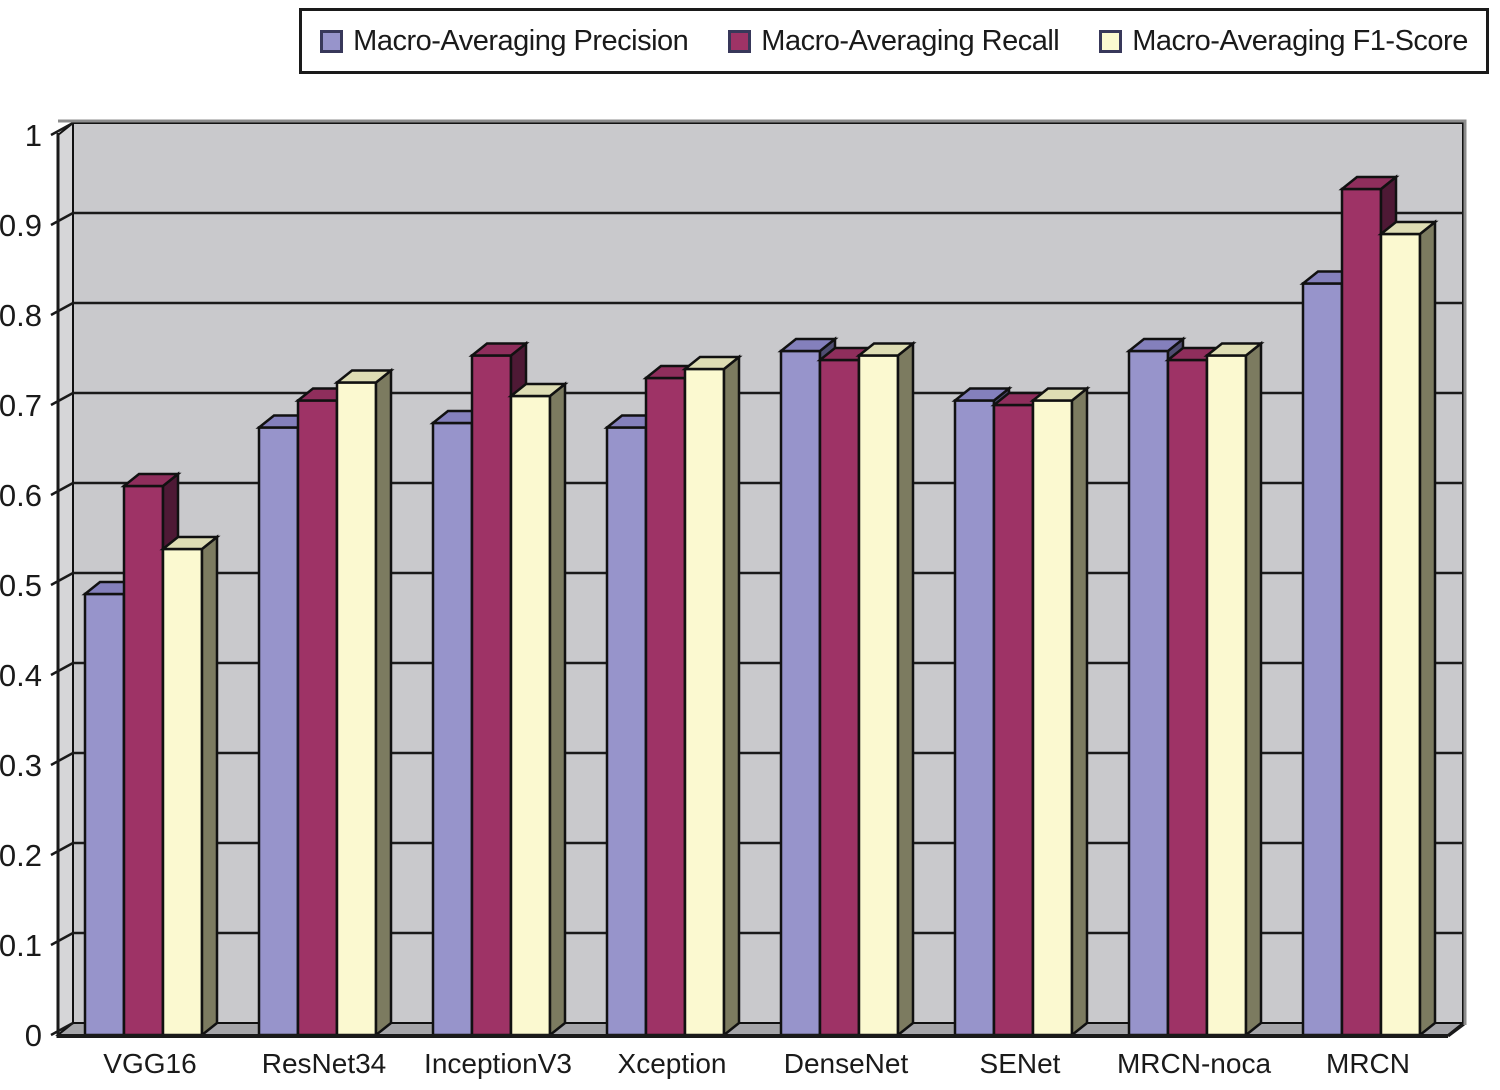 This screenshot has width=1500, height=1090. I want to click on x-axis-label: MRCN, so click(1368, 1063).